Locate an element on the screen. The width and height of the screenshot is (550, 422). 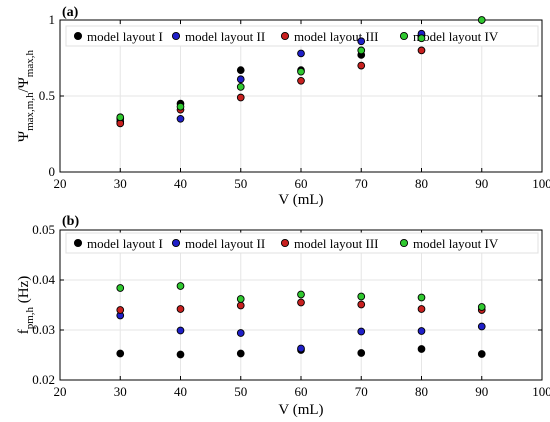
y-axis-label-sep: (Hz) is located at coordinates (24, 291).